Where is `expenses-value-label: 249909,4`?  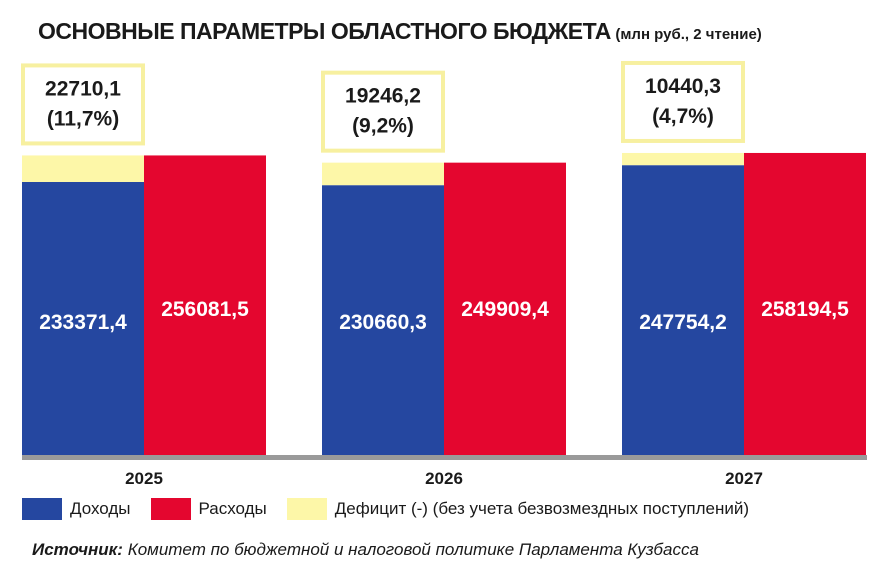
expenses-value-label: 249909,4 is located at coordinates (505, 309).